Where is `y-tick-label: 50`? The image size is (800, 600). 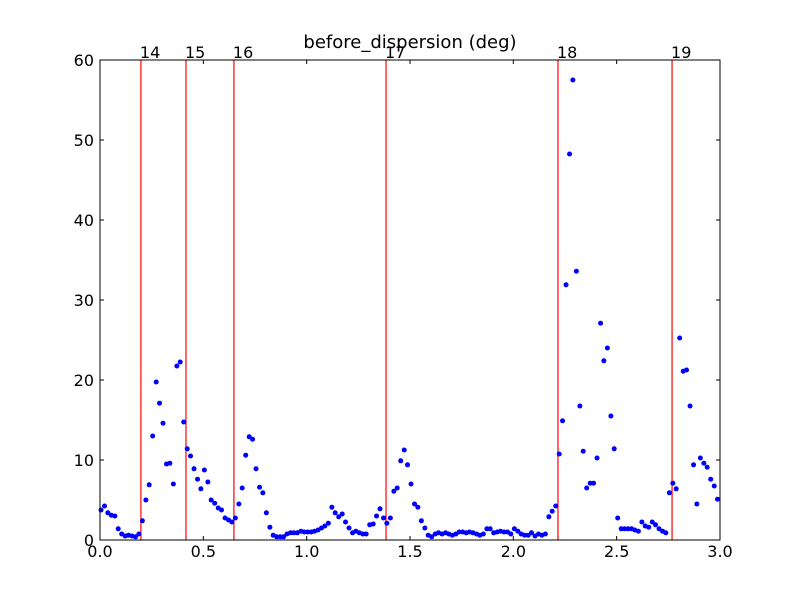 y-tick-label: 50 is located at coordinates (84, 140).